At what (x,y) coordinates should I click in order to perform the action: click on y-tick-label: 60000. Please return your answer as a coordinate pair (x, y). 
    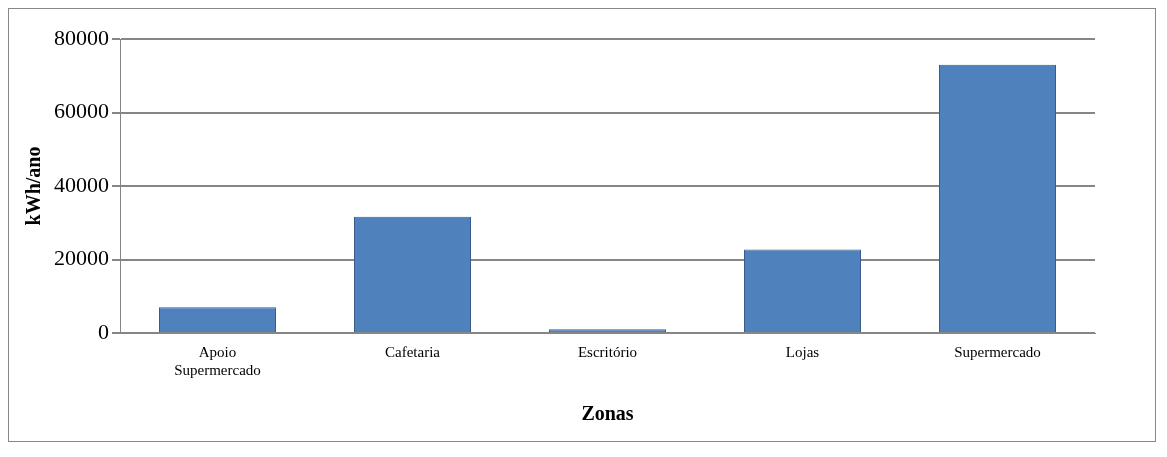
    Looking at the image, I should click on (81, 111).